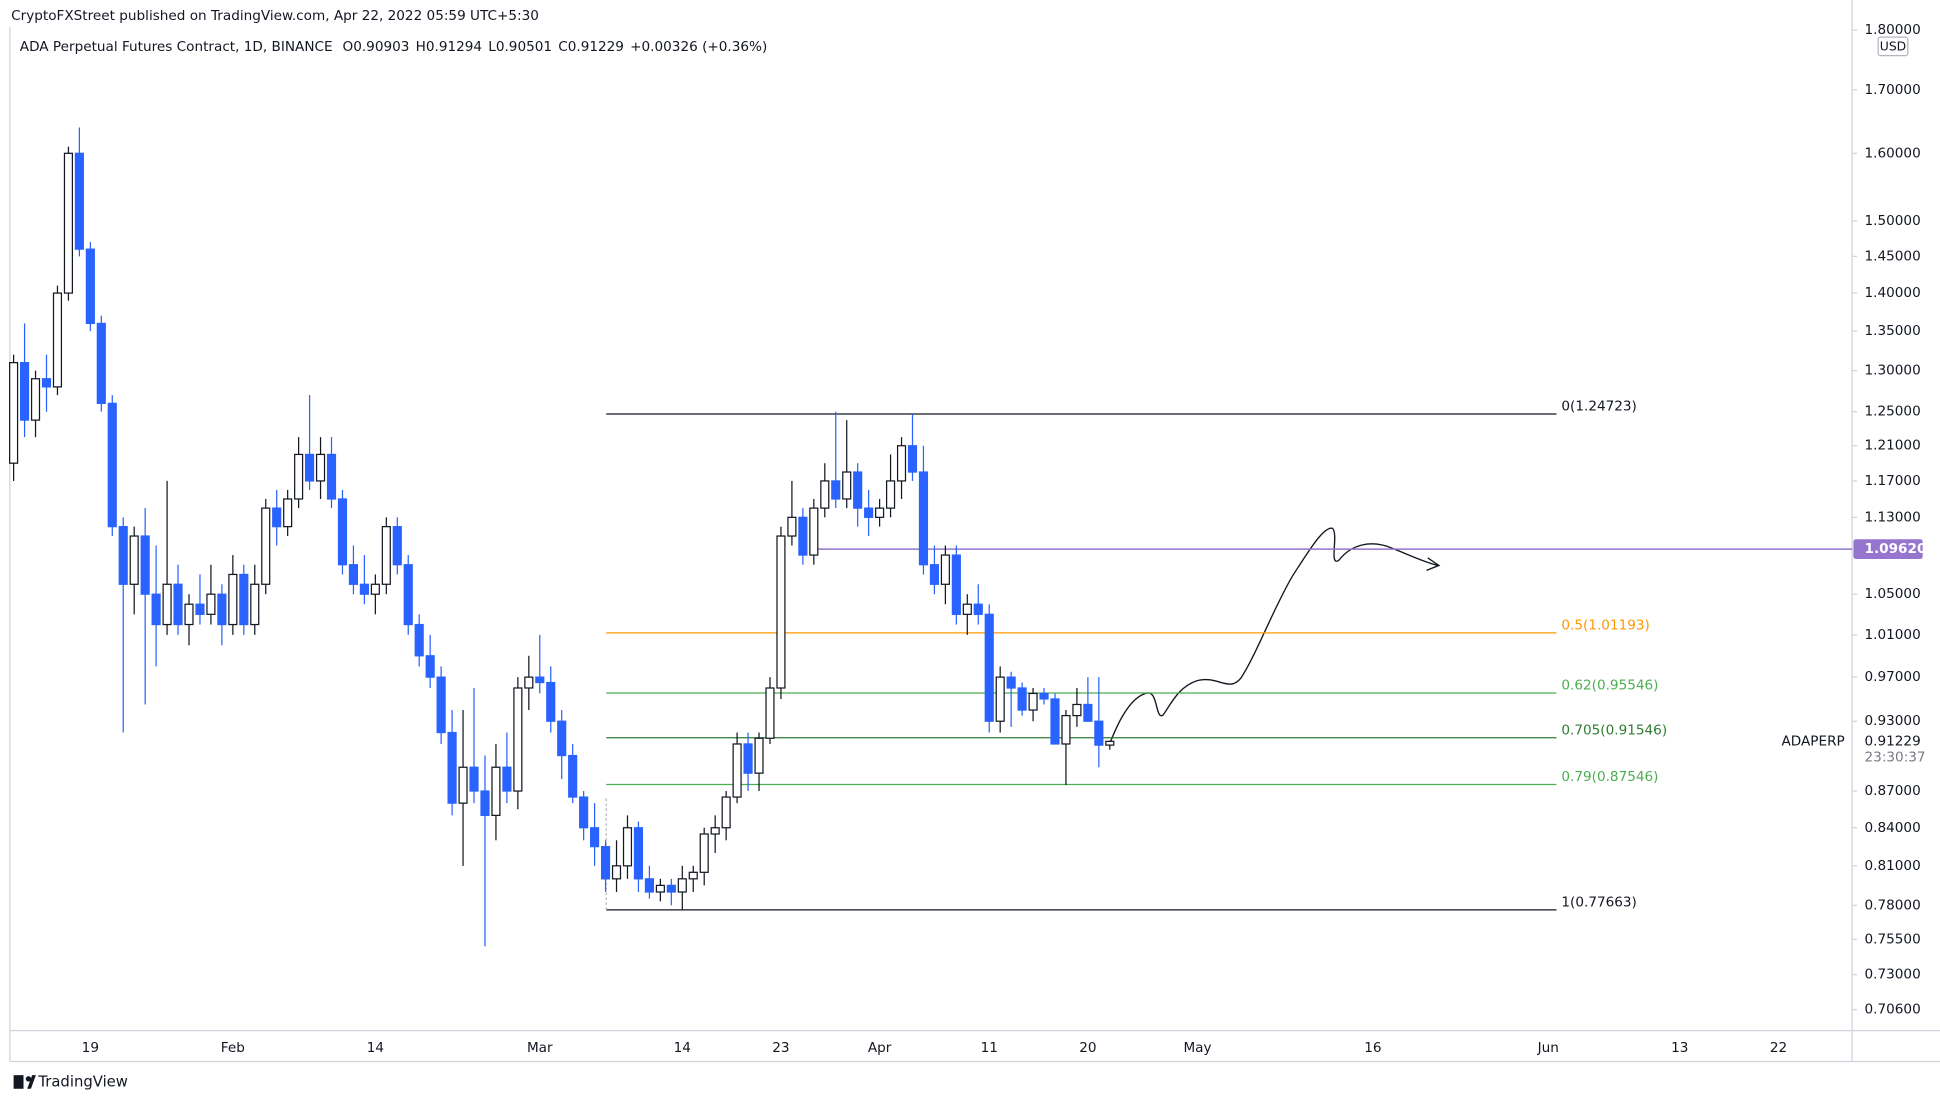 This screenshot has width=1940, height=1103. I want to click on y-tick-label: 1.70000, so click(1893, 90).